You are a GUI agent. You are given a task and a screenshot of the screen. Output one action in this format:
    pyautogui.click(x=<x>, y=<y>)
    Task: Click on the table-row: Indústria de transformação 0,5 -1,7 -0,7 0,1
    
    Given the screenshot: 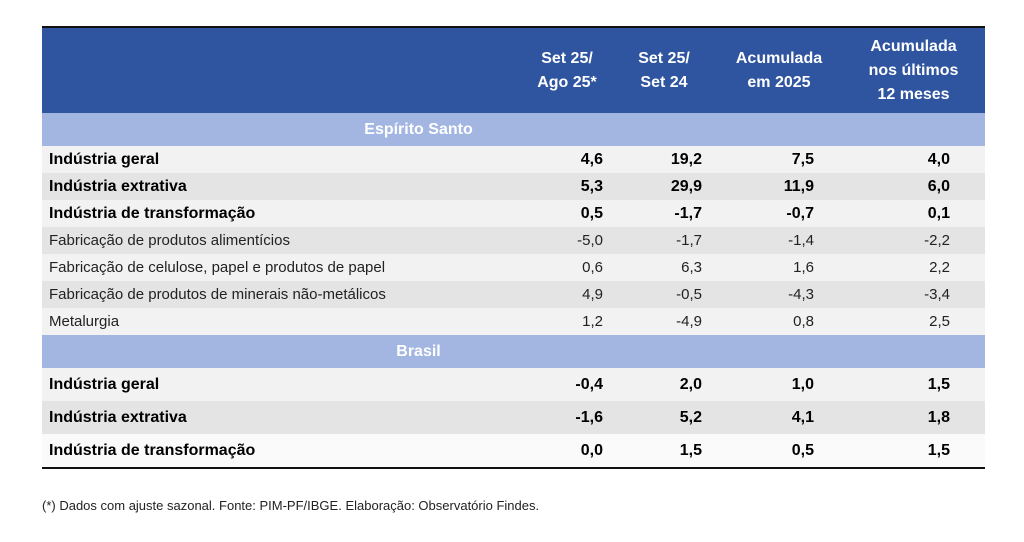 What is the action you would take?
    pyautogui.click(x=513, y=213)
    